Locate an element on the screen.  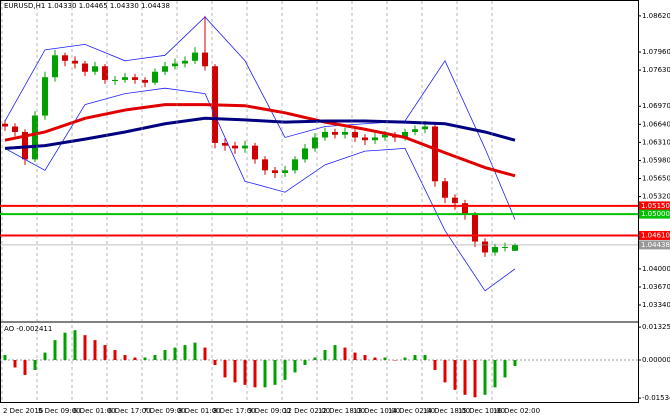
y-tick-label: 0.000000 is located at coordinates (656, 360).